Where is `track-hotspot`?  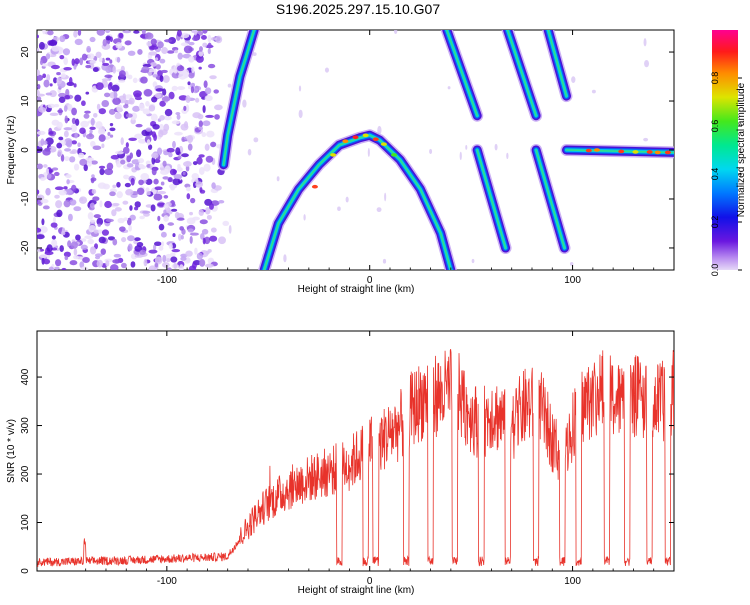
track-hotspot is located at coordinates (667, 152).